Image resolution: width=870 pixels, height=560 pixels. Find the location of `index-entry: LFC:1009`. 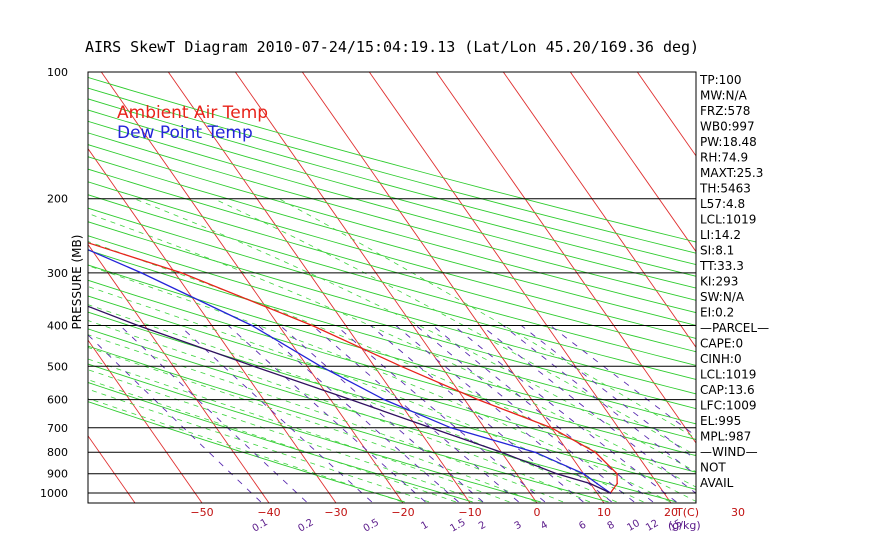

index-entry: LFC:1009 is located at coordinates (728, 406).